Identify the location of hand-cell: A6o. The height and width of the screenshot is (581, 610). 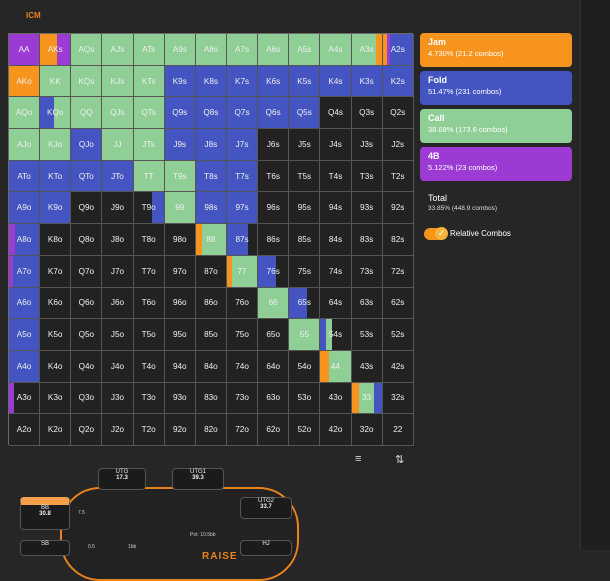
(25, 303).